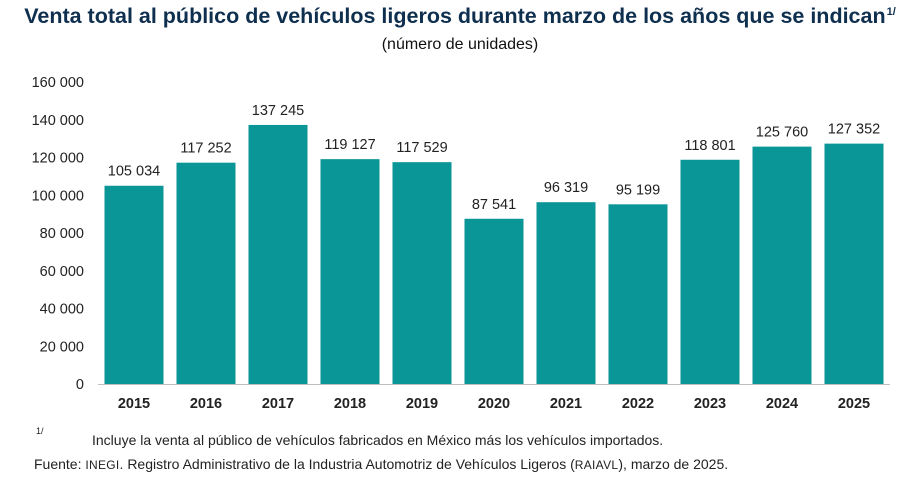 The height and width of the screenshot is (478, 920). Describe the element at coordinates (891, 11) in the screenshot. I see `title-footnote-mark: 1/` at that location.